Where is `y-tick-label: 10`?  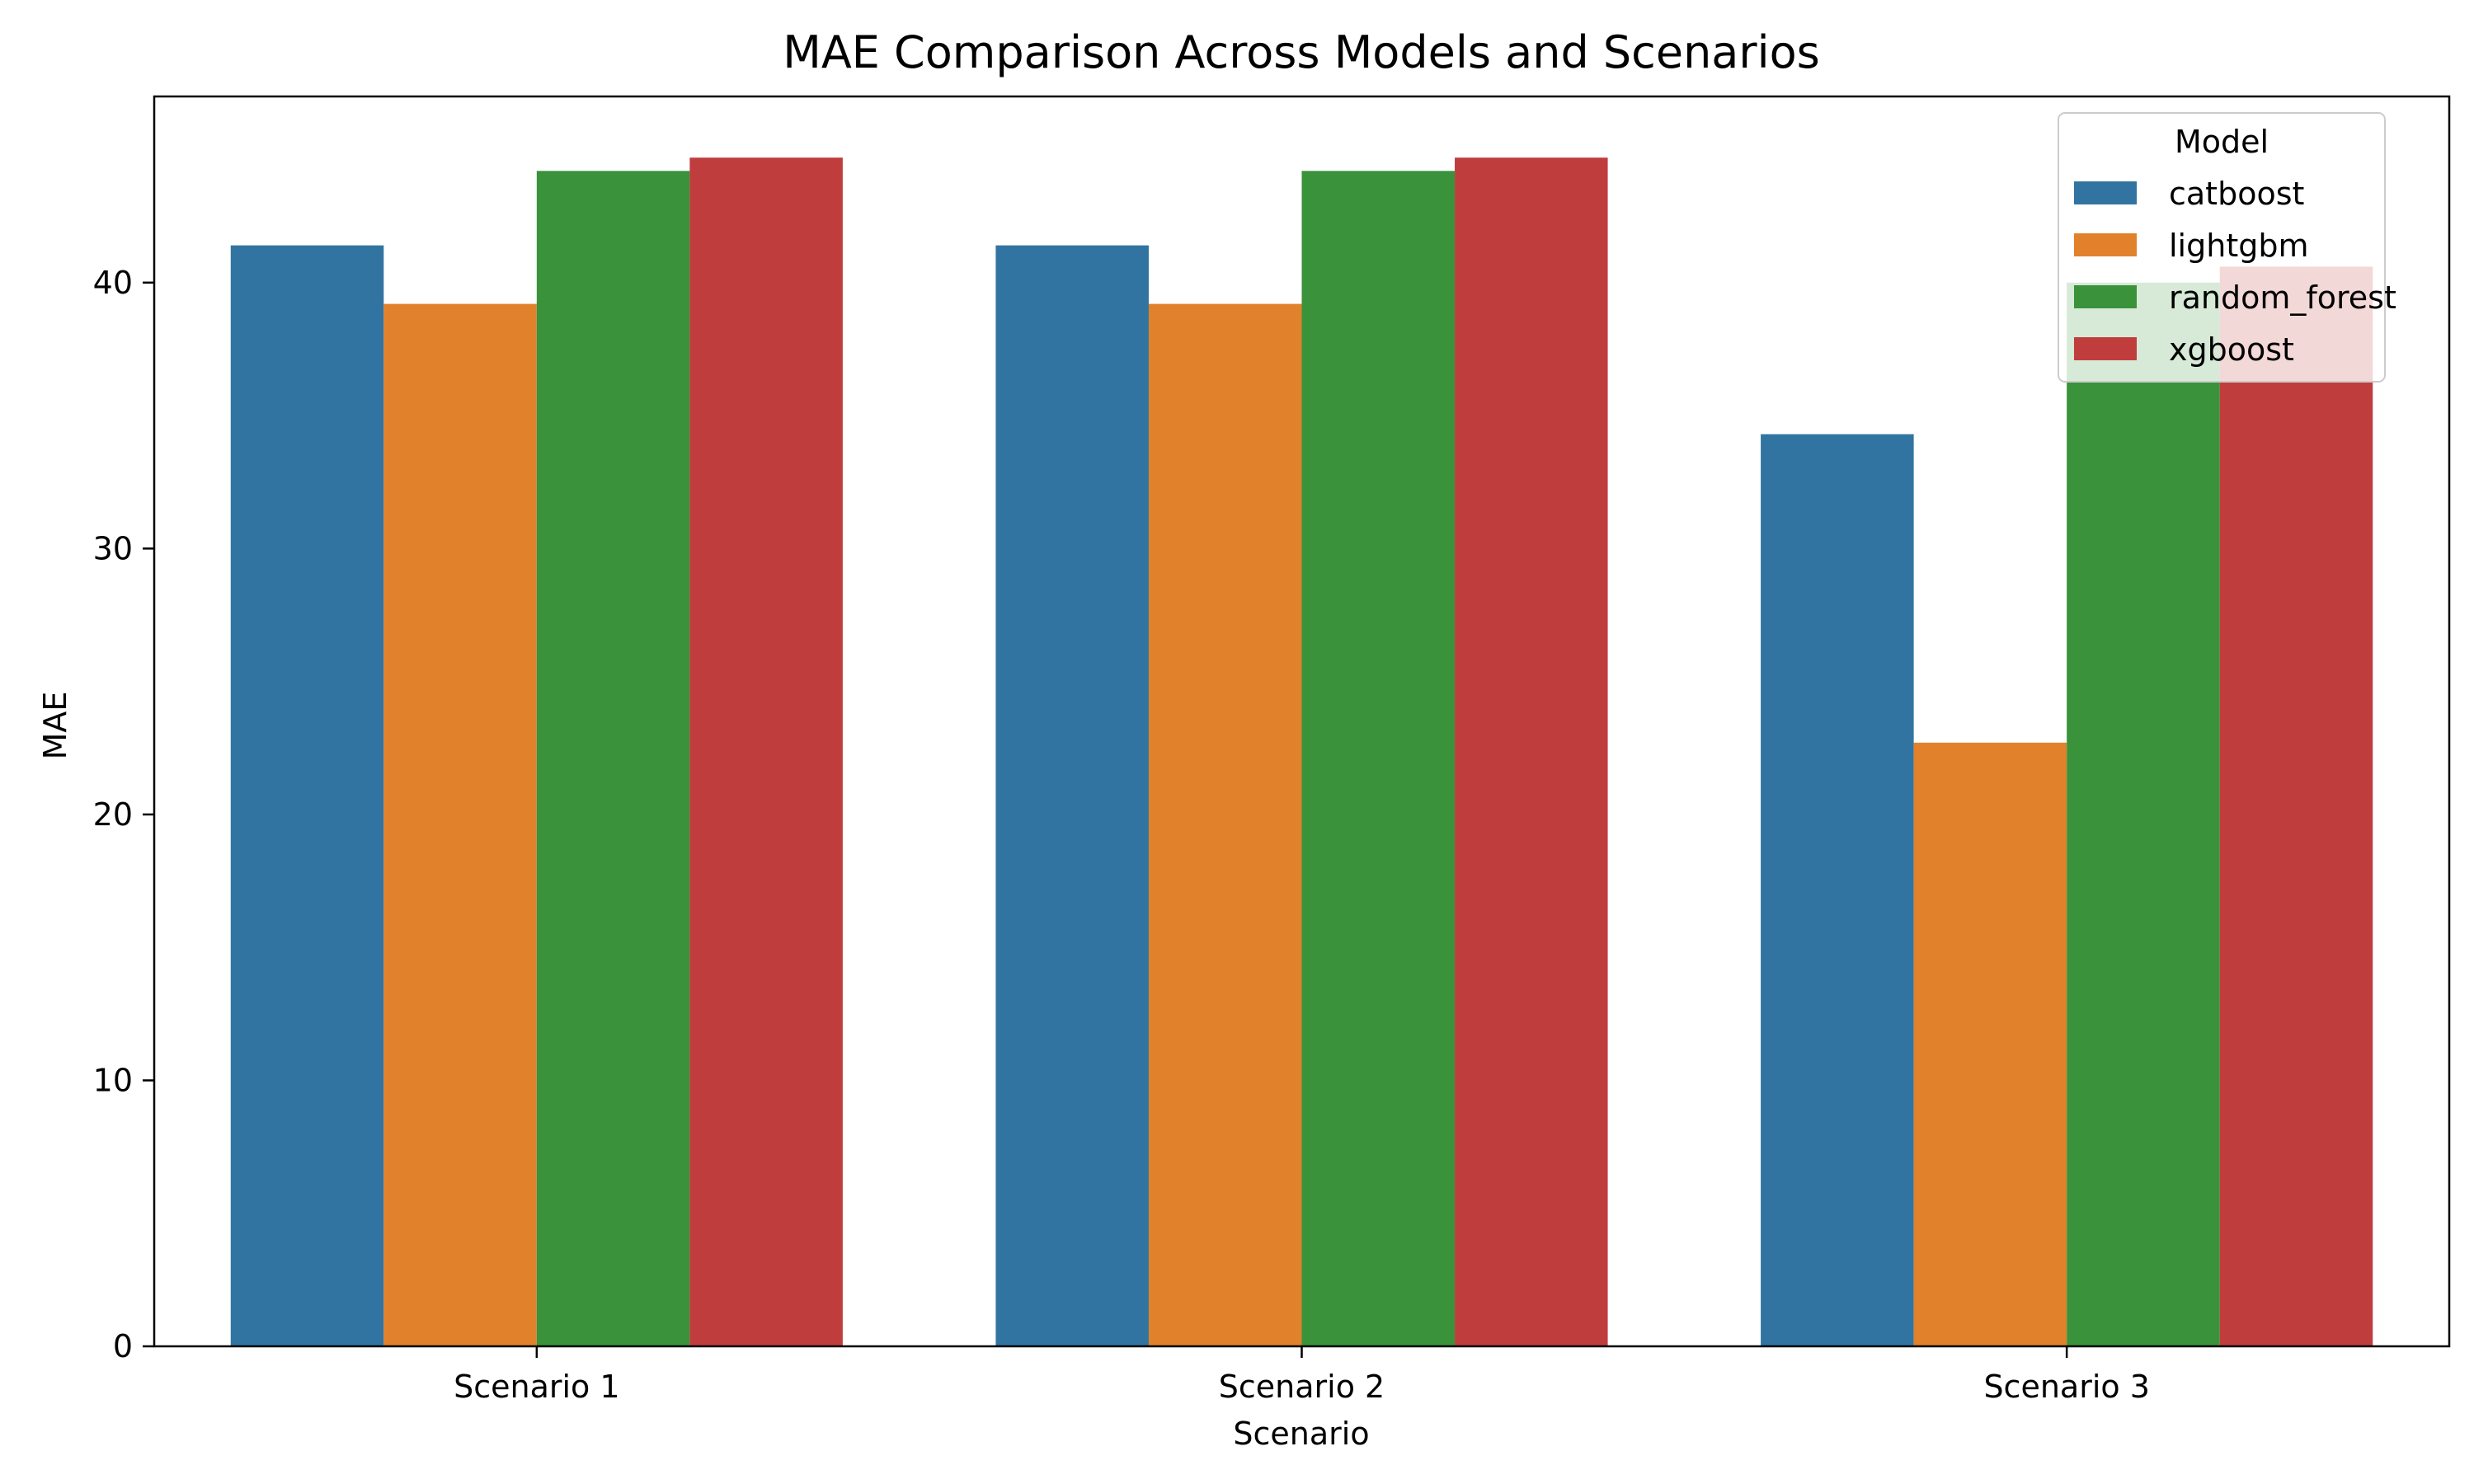 y-tick-label: 10 is located at coordinates (113, 1080).